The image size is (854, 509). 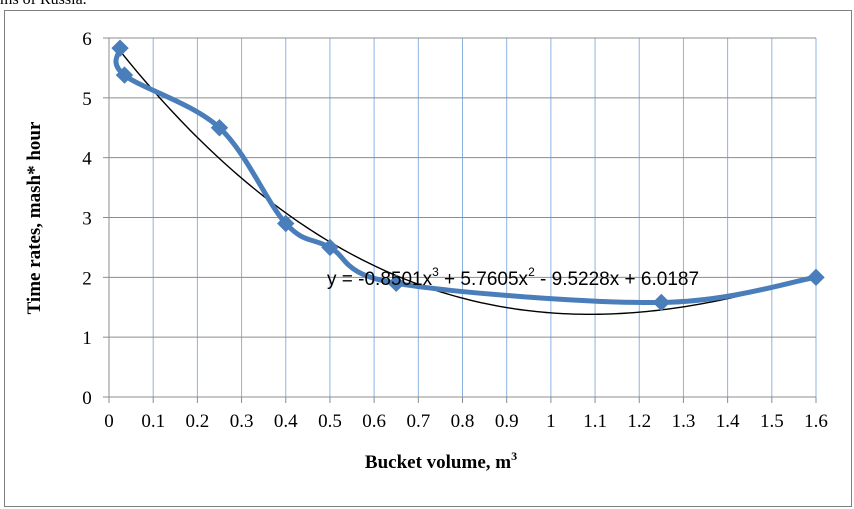 I want to click on x-tick-label: 1.3, so click(x=684, y=421).